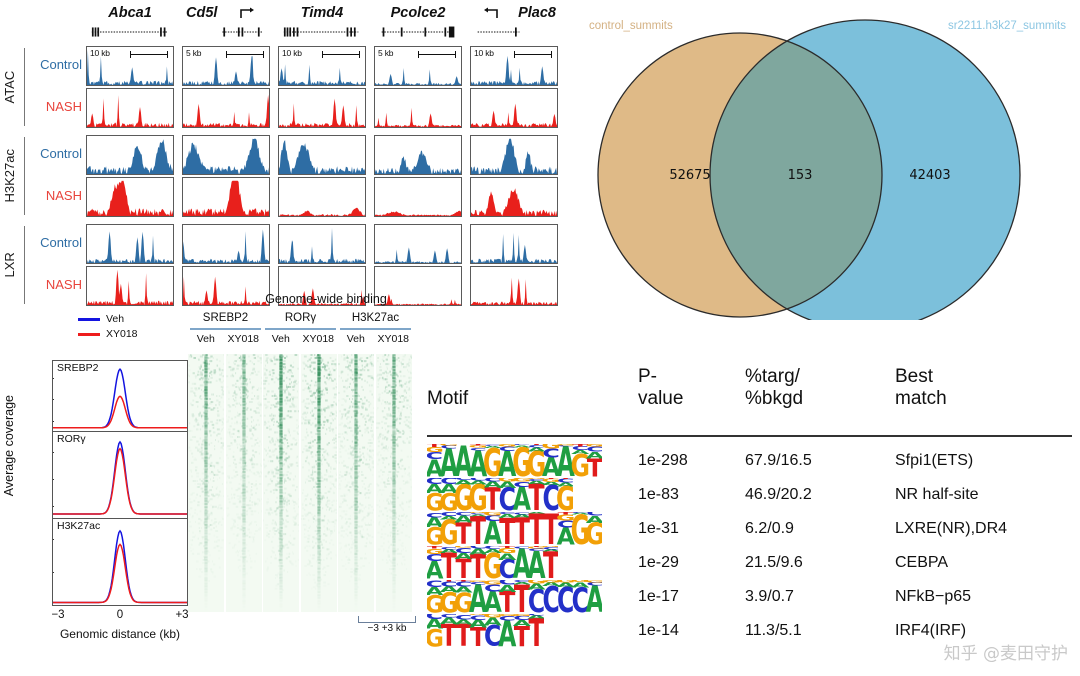 The height and width of the screenshot is (676, 1080). Describe the element at coordinates (89, 334) in the screenshot. I see `legend-swatch` at that location.